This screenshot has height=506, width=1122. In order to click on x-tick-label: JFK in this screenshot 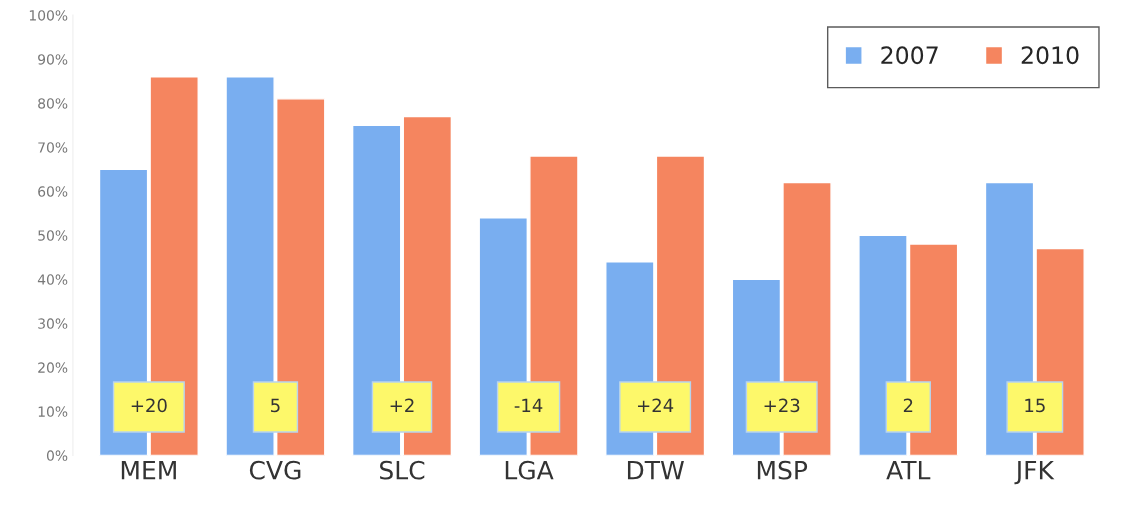, I will do `click(1034, 473)`.